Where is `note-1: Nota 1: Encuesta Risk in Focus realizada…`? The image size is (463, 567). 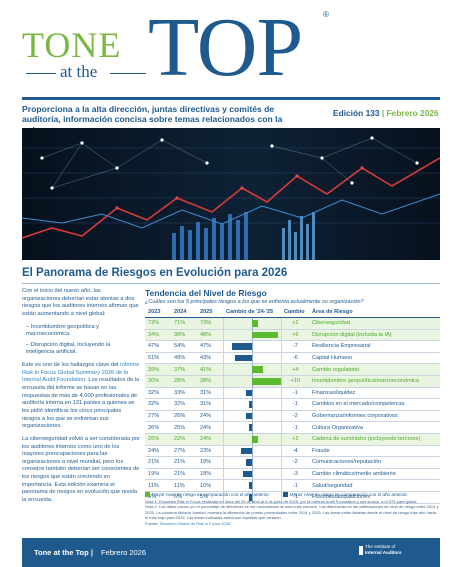
note-1: Nota 1: Encuesta Risk in Focus realizada… is located at coordinates (281, 501).